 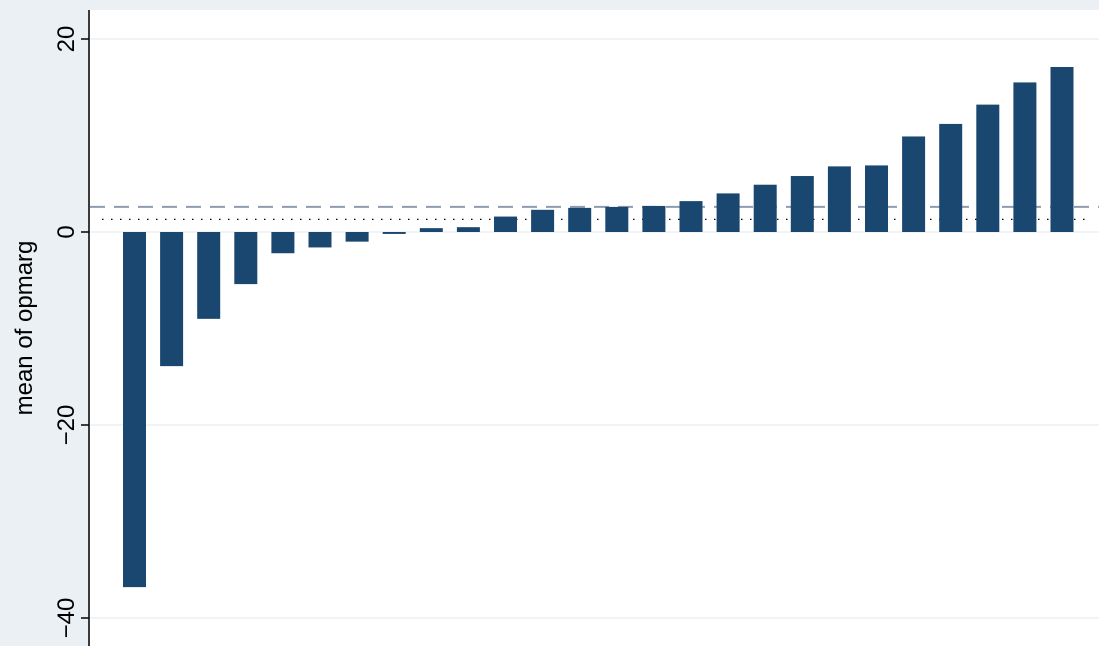 I want to click on y-tick-label: 20, so click(x=66, y=39).